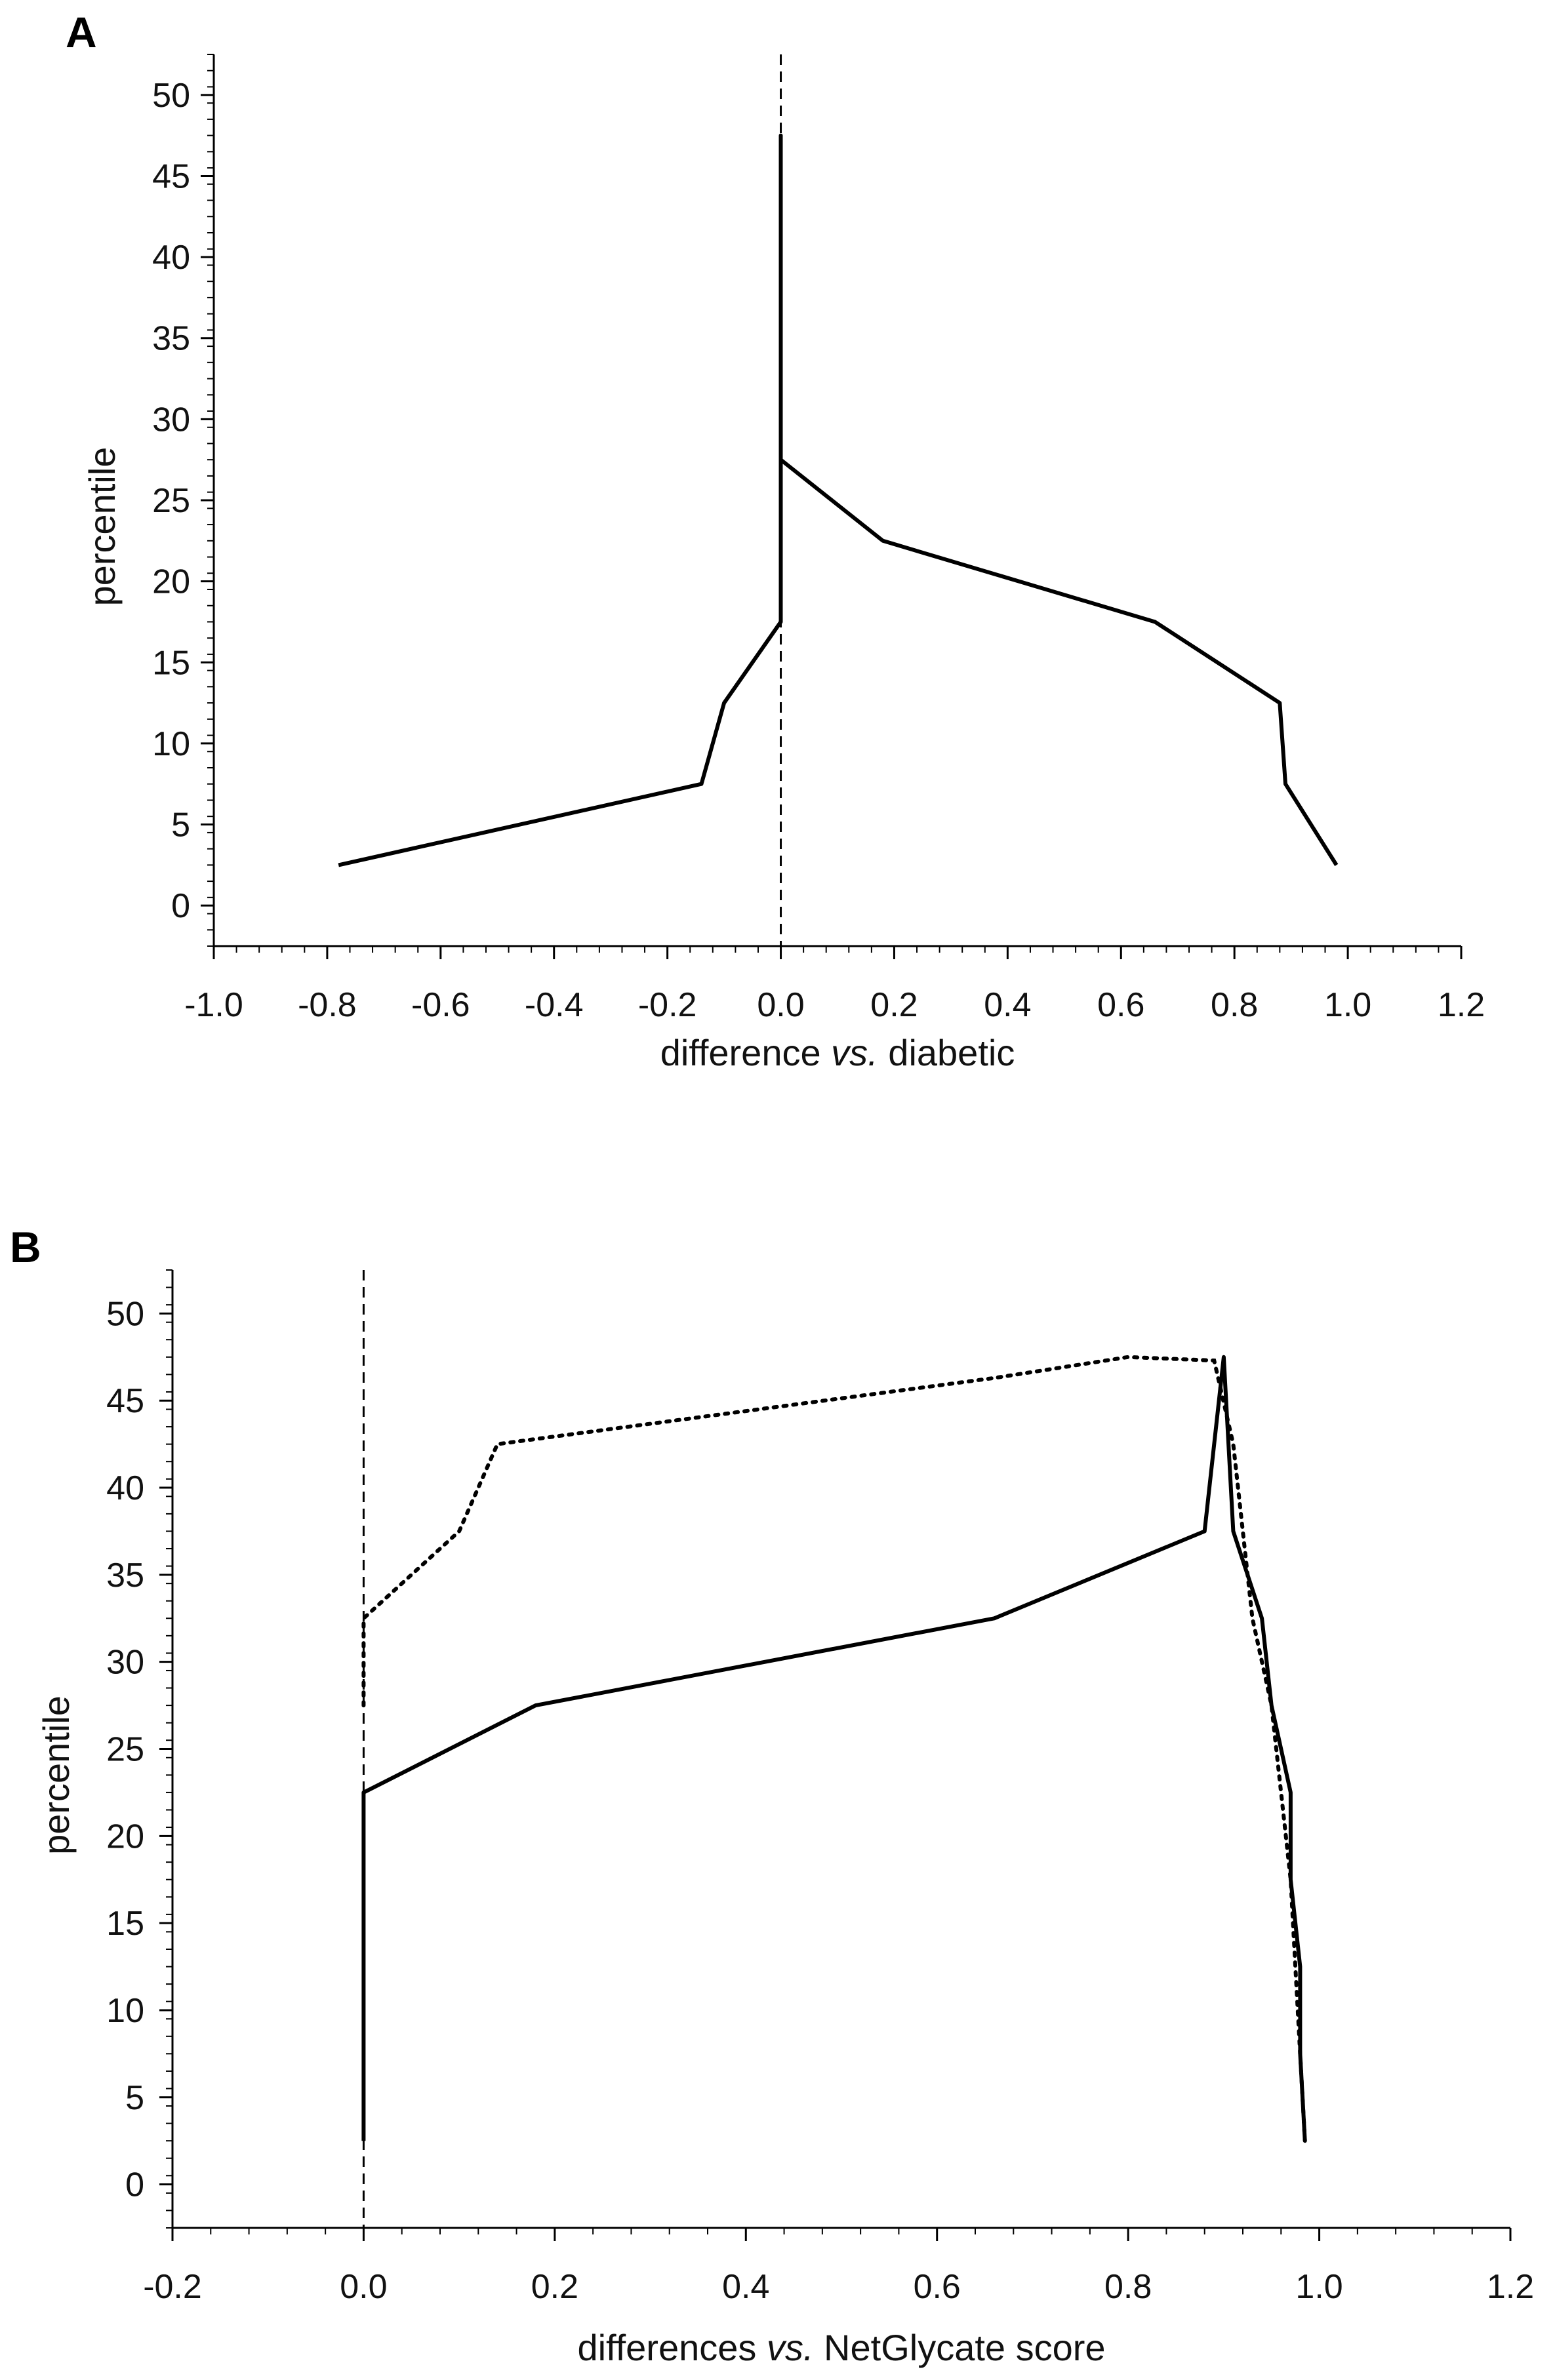 This screenshot has height=2380, width=1555. I want to click on x-tick-label: -0.4, so click(555, 1005).